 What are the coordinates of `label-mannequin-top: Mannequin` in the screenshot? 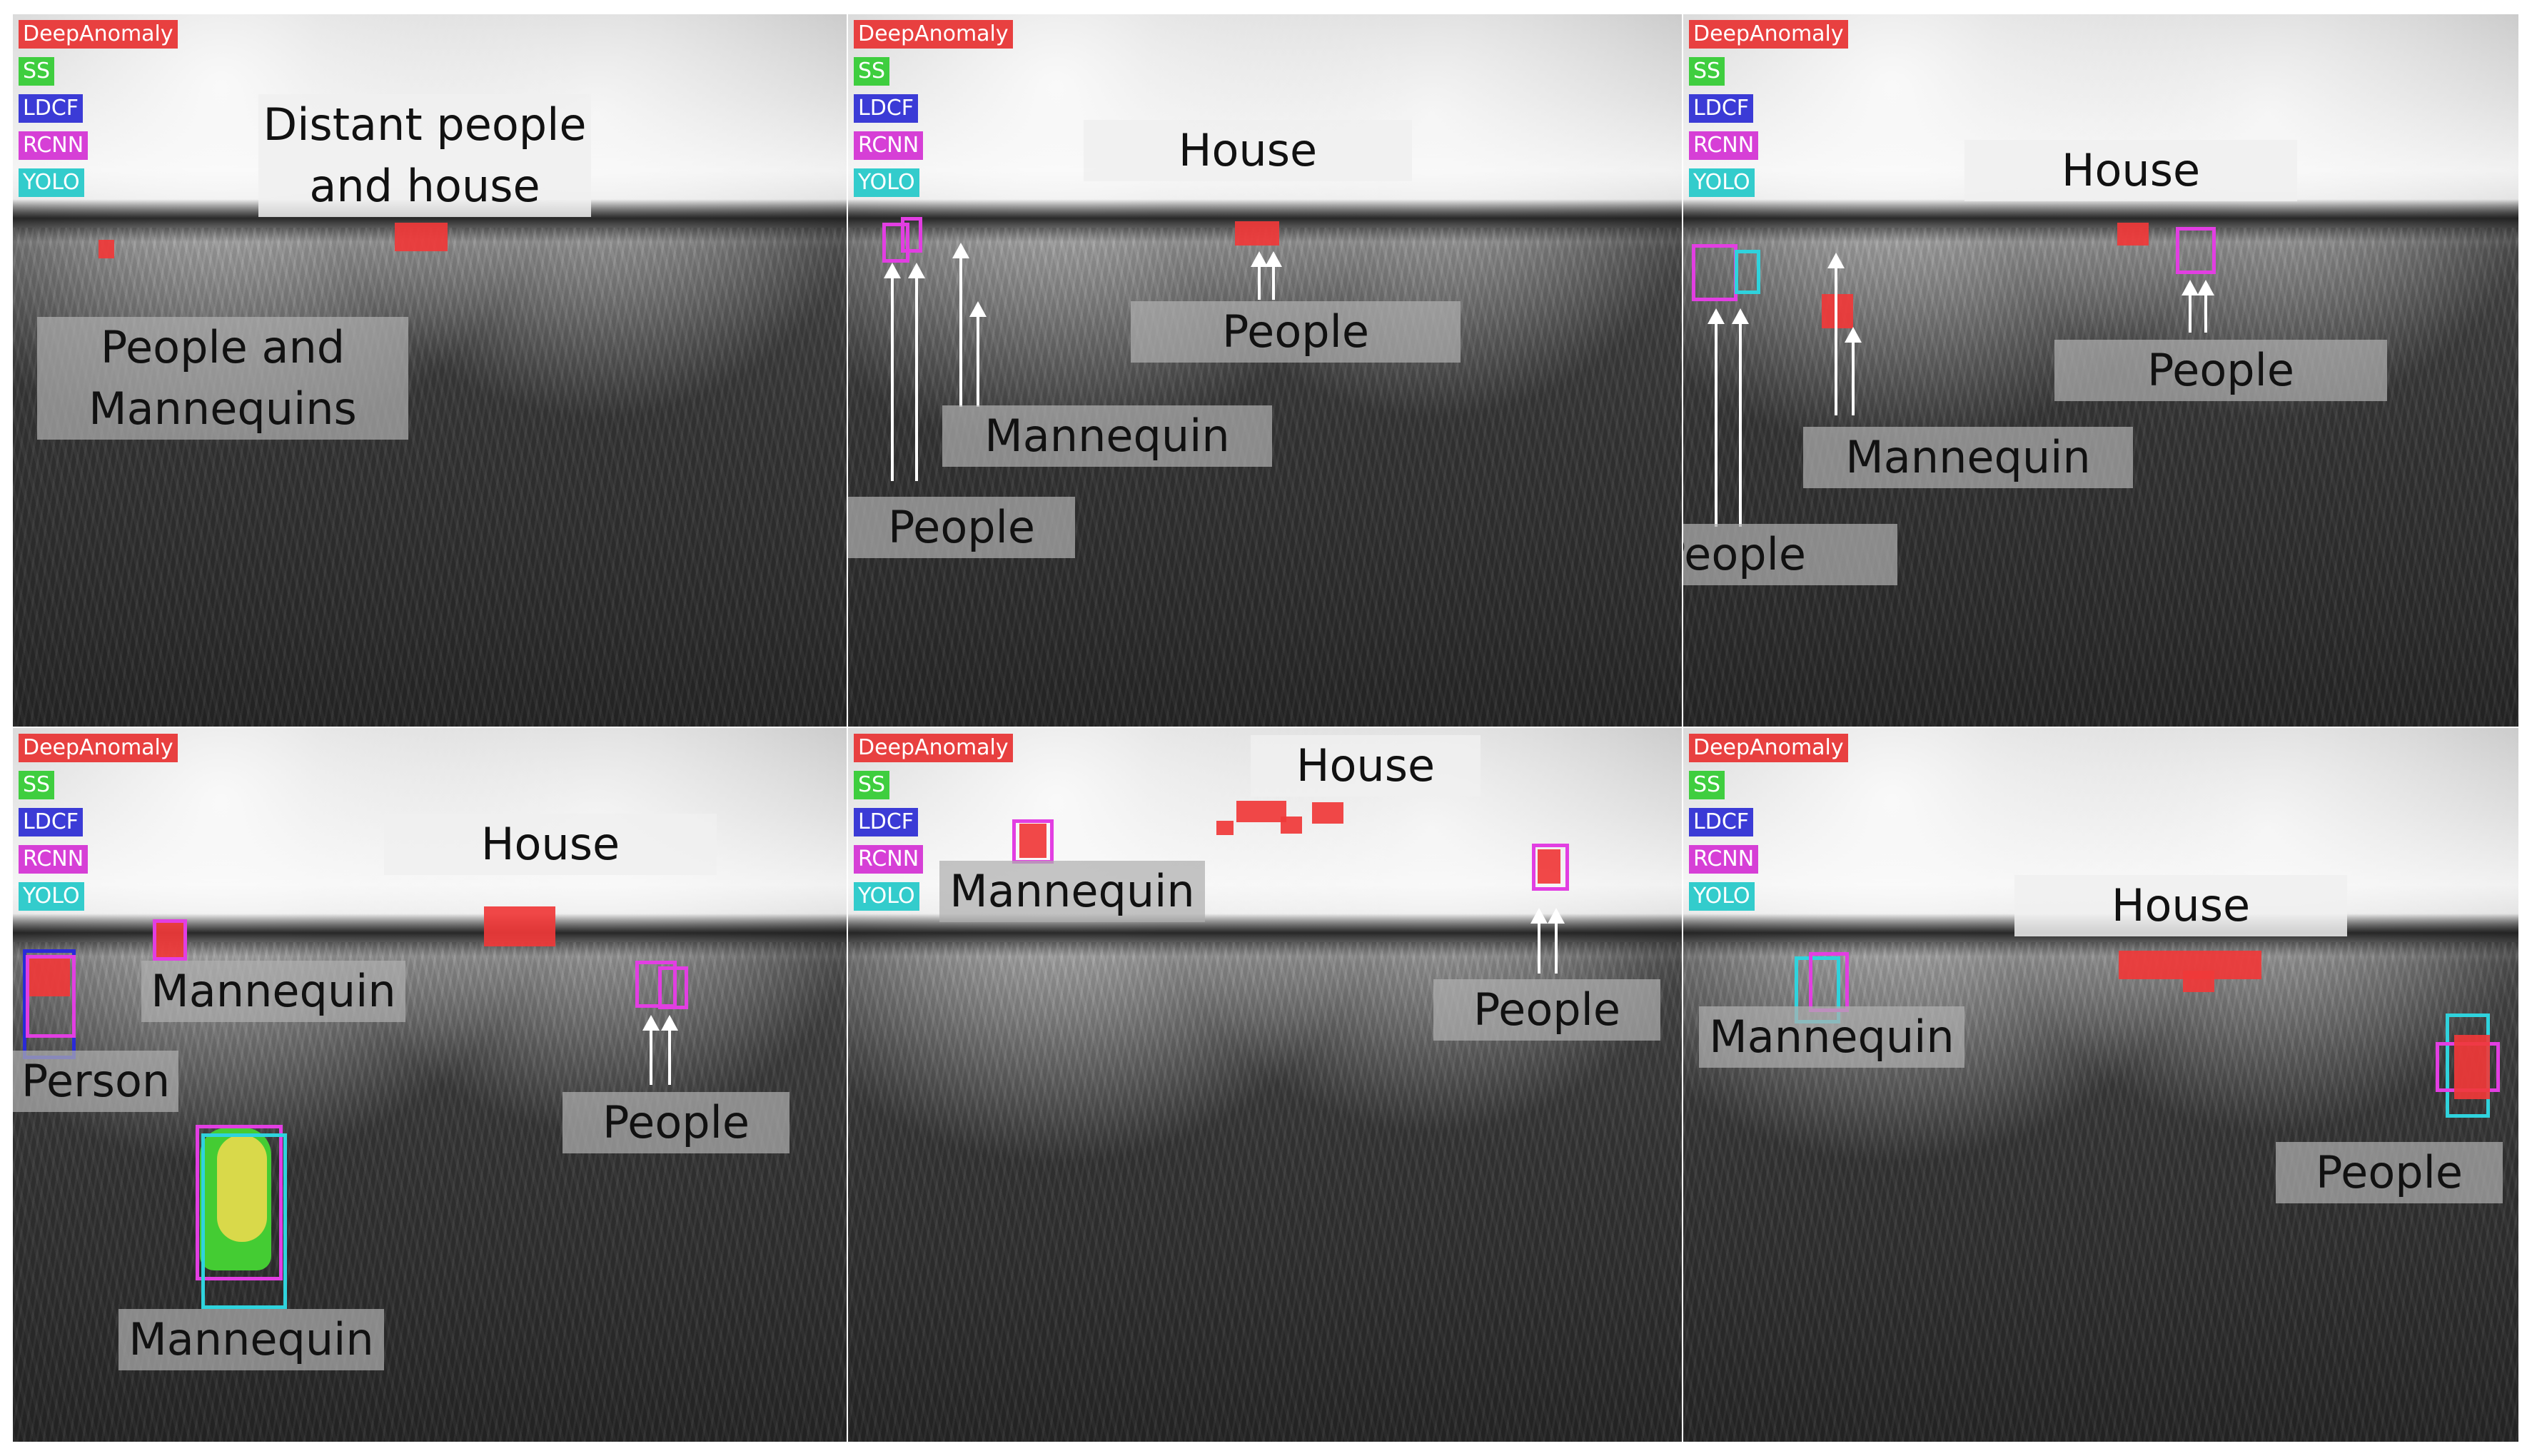 It's located at (273, 991).